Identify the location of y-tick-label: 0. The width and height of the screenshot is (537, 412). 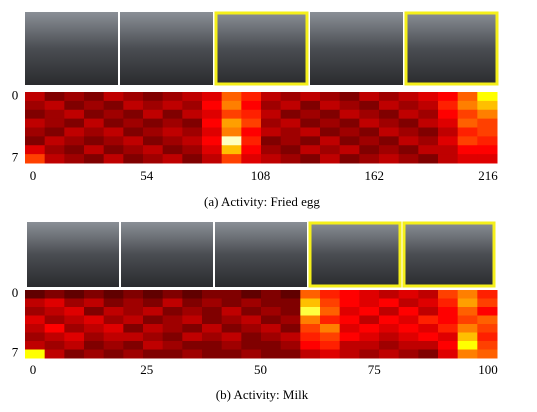
(15, 292).